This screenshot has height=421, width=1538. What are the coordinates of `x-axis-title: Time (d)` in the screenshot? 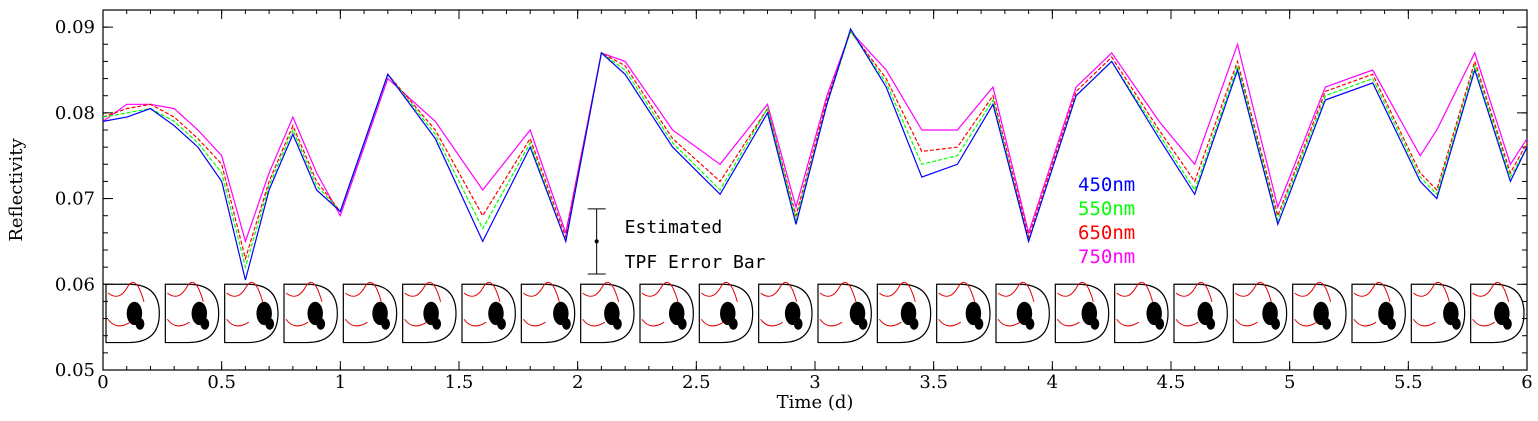 It's located at (815, 402).